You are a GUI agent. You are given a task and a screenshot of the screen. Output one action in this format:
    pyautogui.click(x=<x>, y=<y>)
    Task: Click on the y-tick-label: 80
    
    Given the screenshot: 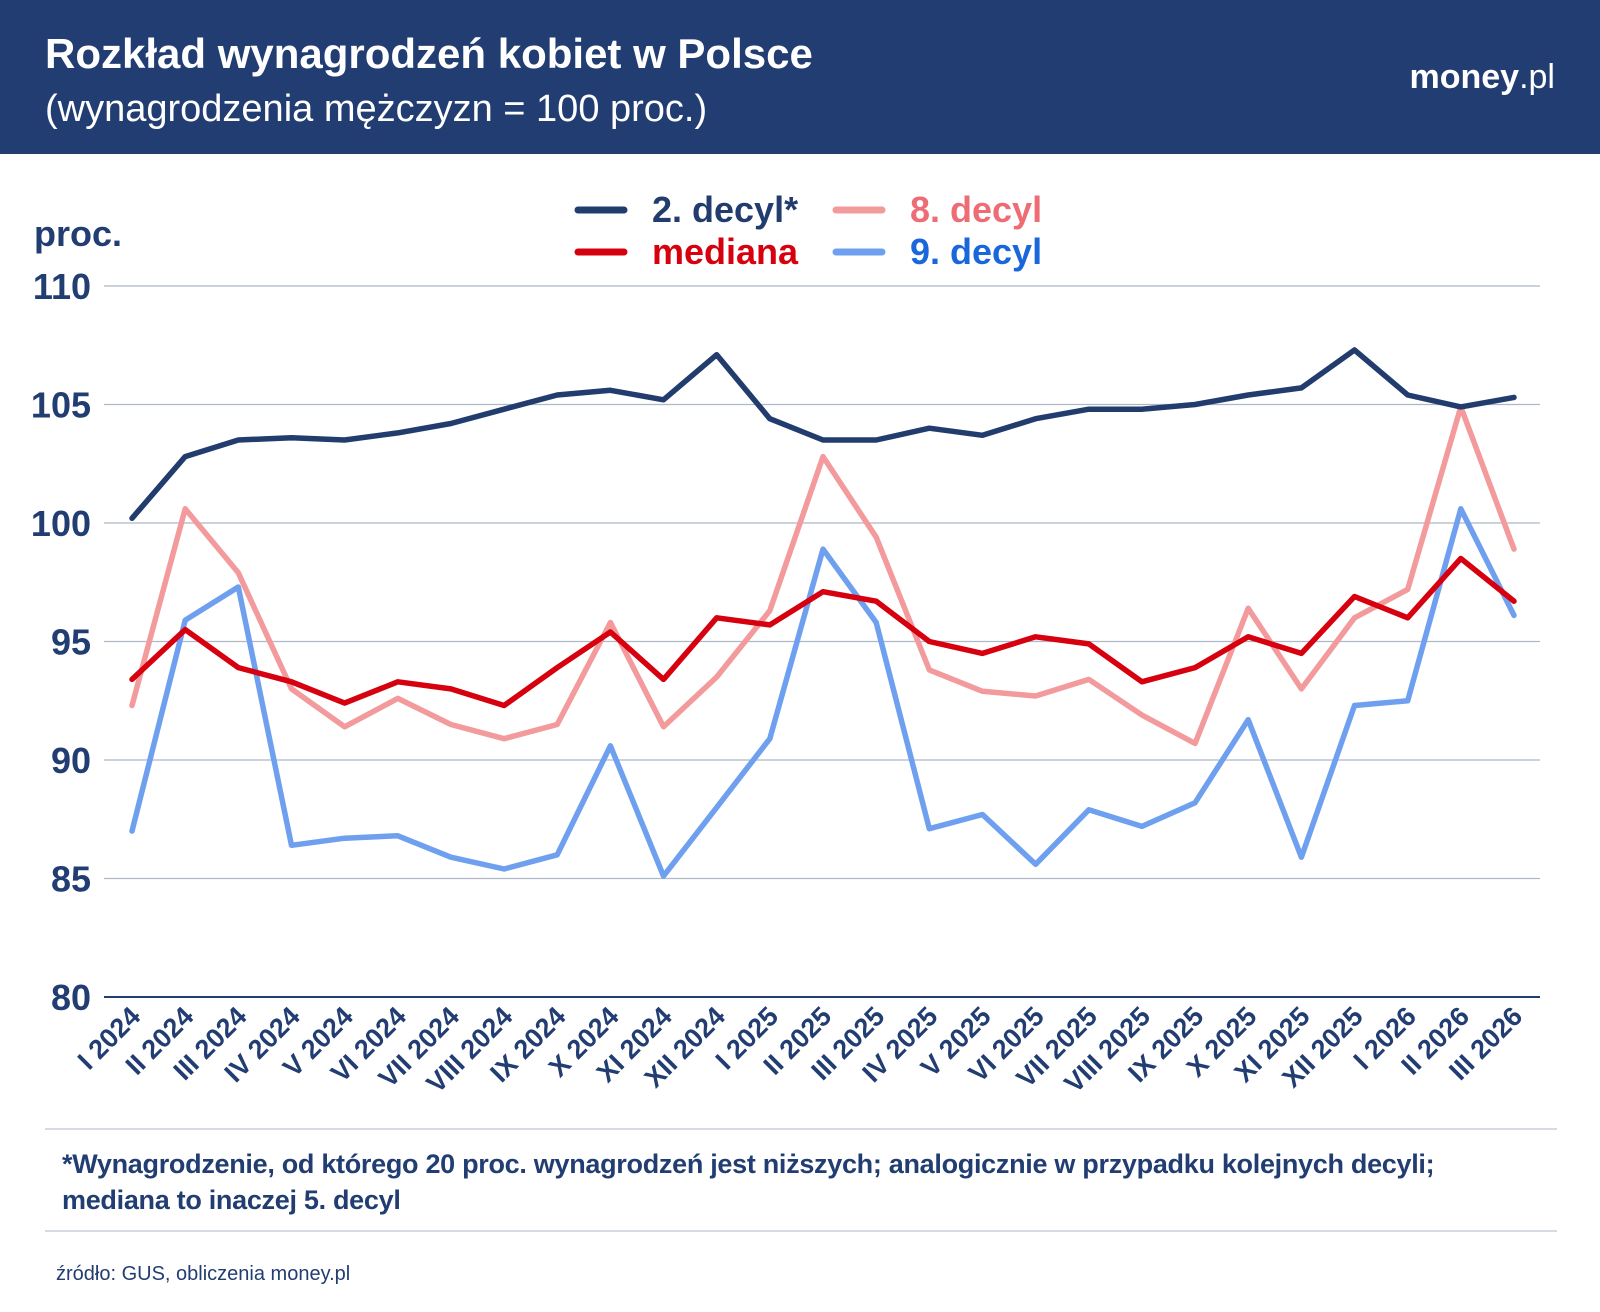 What is the action you would take?
    pyautogui.click(x=71, y=997)
    